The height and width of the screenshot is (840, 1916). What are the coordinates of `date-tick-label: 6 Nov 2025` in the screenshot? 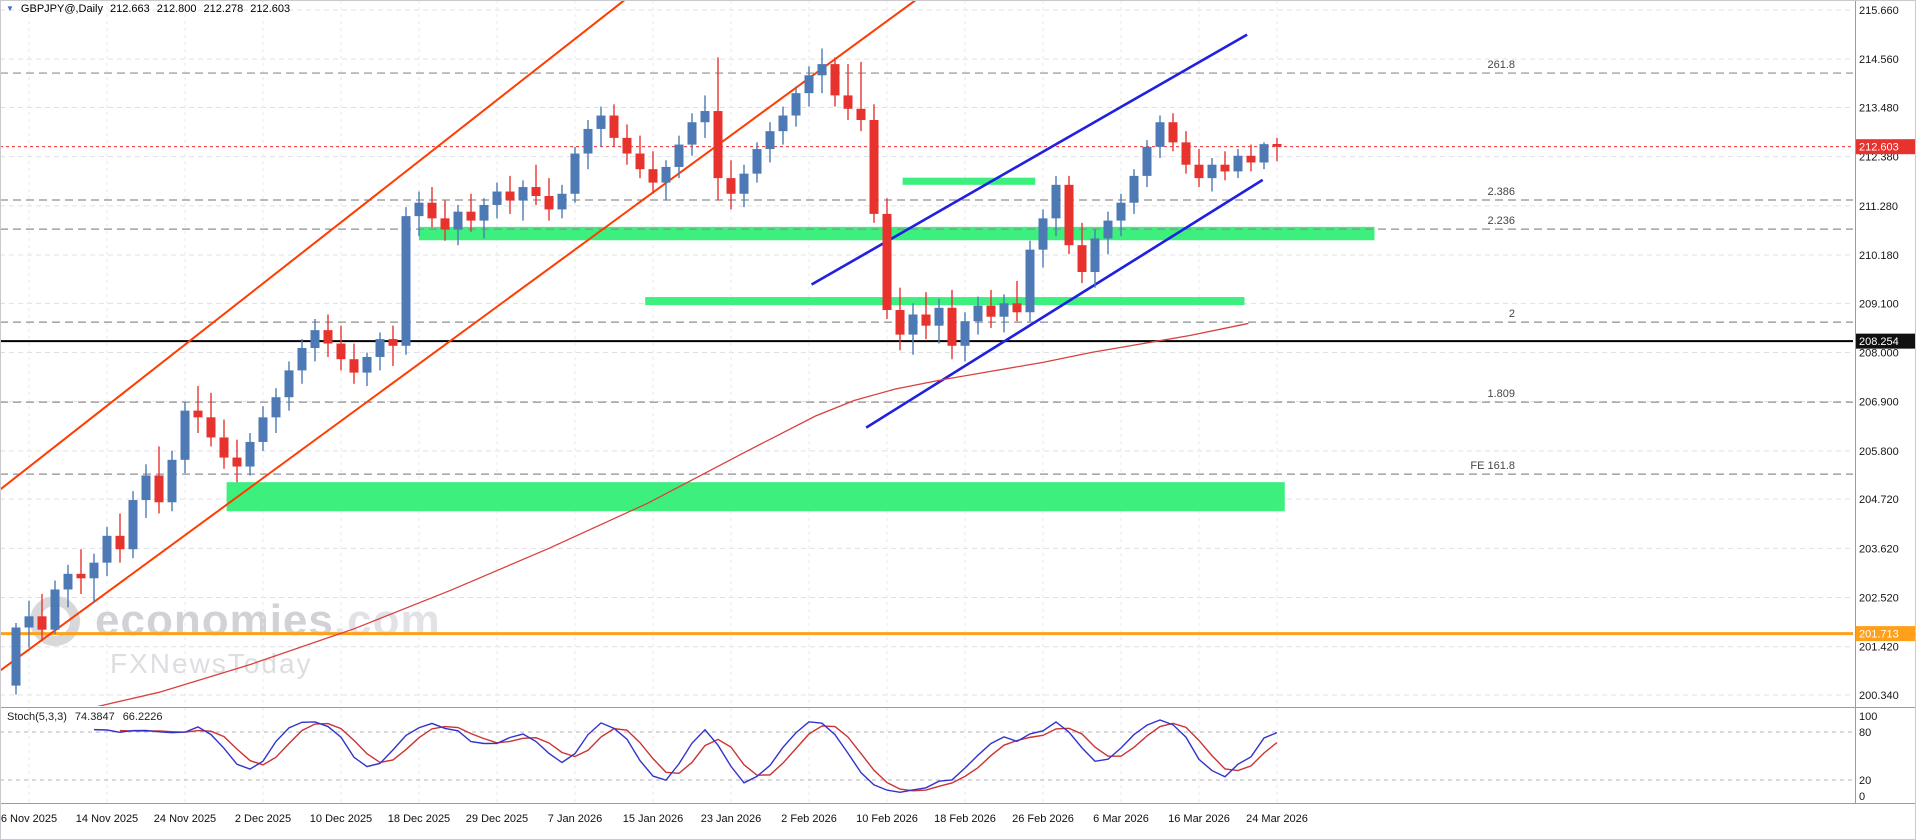 It's located at (29, 819).